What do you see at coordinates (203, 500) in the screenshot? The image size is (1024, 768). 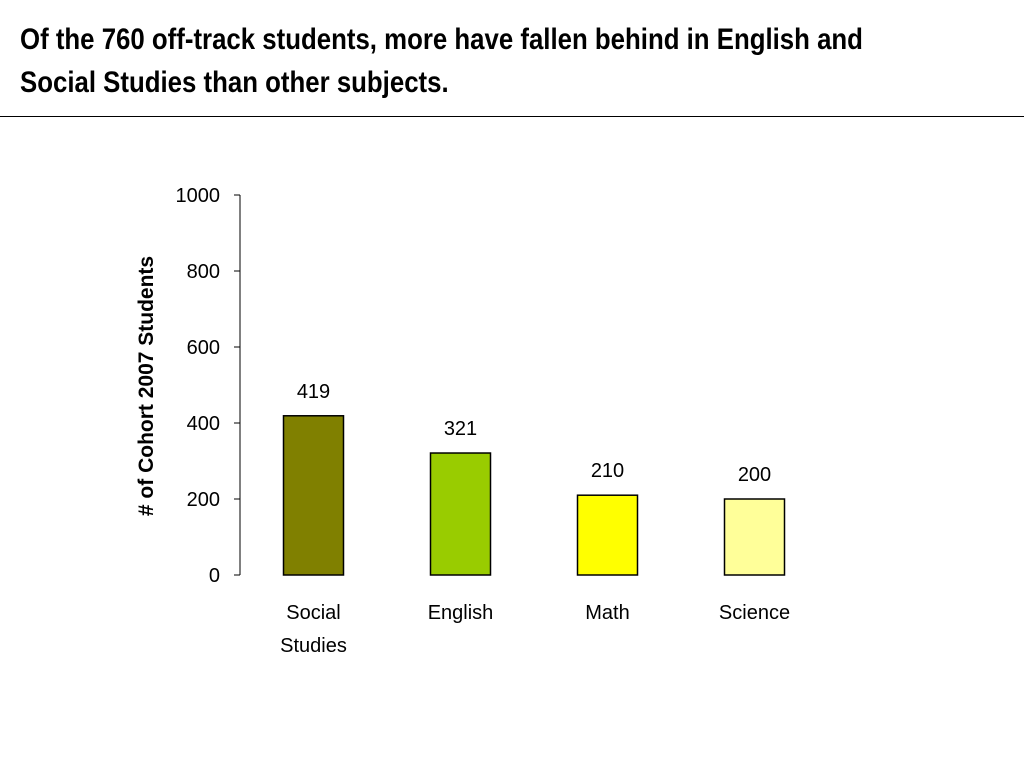 I see `y-tick-label: 200` at bounding box center [203, 500].